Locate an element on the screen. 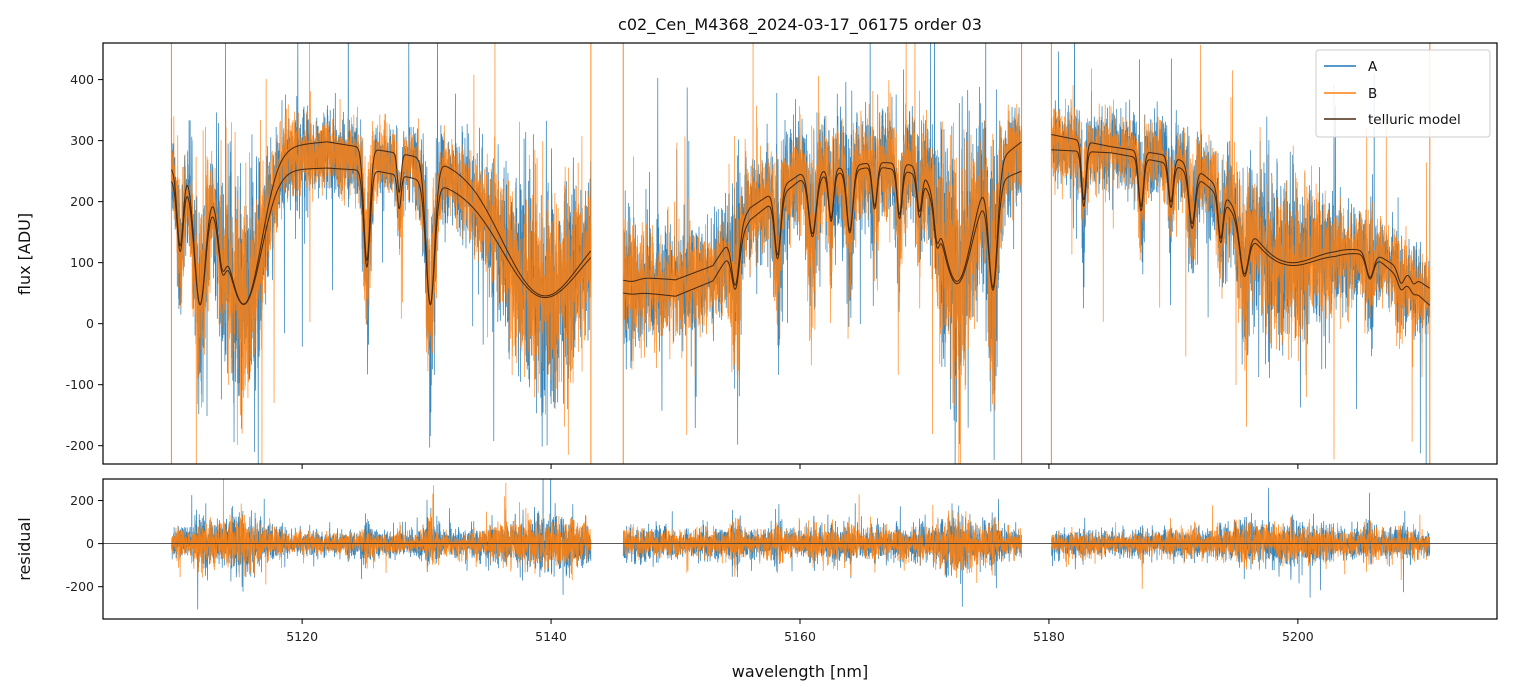 Image resolution: width=1513 pixels, height=696 pixels. flux-y-ticks: -200 -100 0 100 200 300 400 is located at coordinates (84, 262).